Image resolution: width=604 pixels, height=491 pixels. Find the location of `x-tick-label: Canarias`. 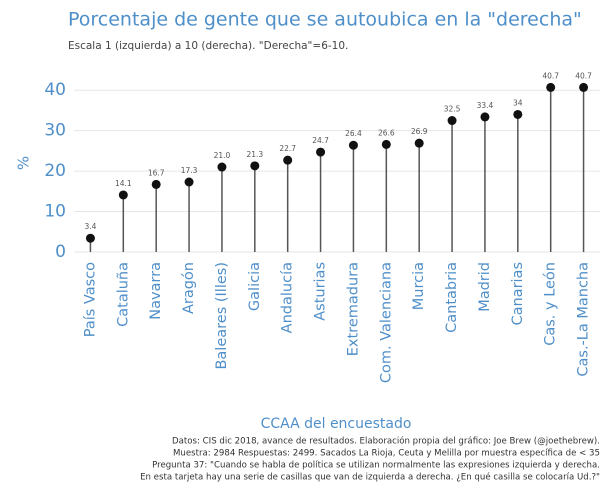

x-tick-label: Canarias is located at coordinates (518, 294).